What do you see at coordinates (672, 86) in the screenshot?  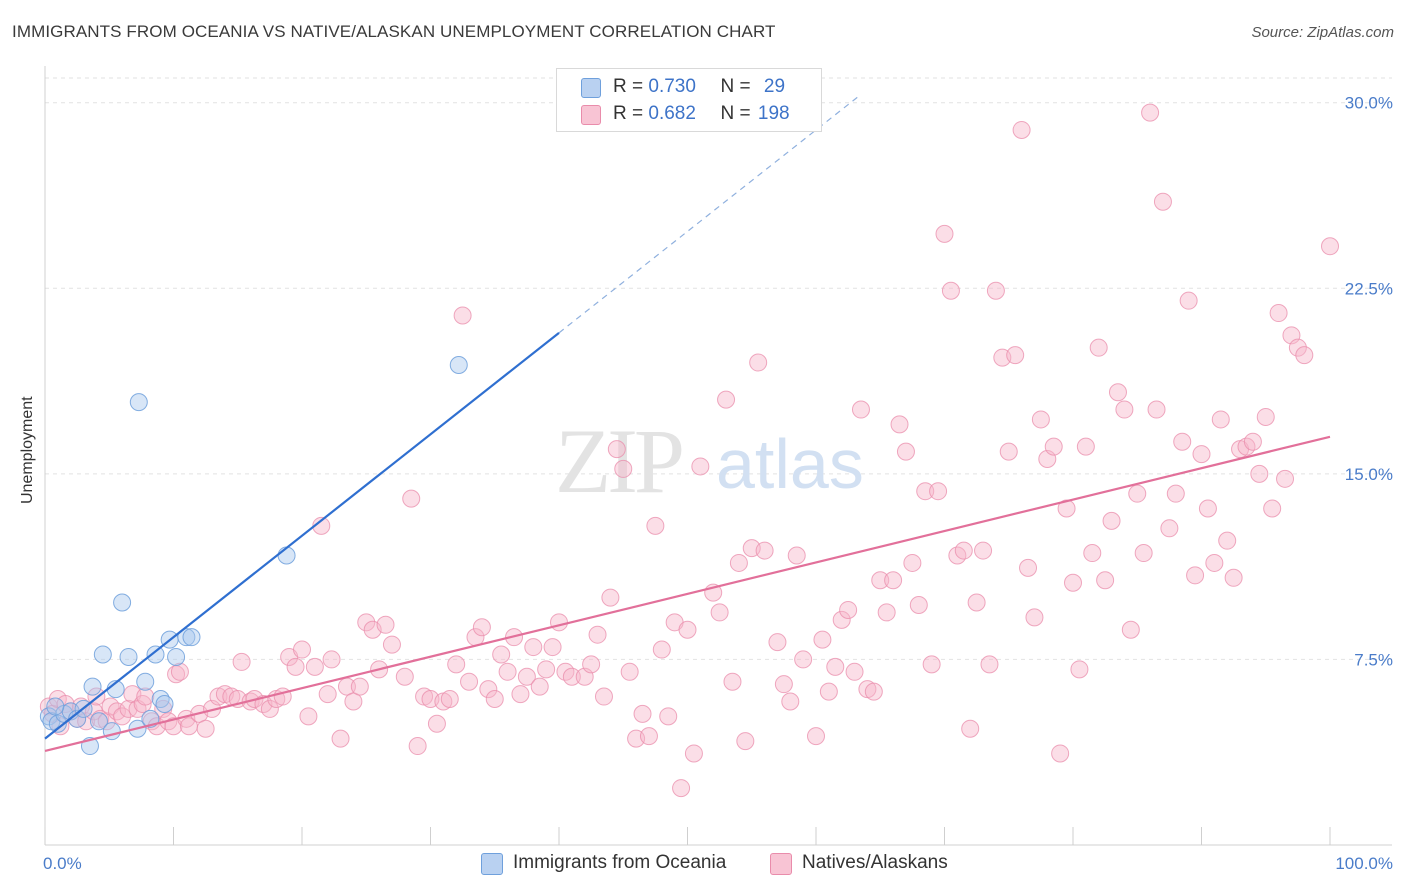 I see `legend-r-value-oceania: 0.730` at bounding box center [672, 86].